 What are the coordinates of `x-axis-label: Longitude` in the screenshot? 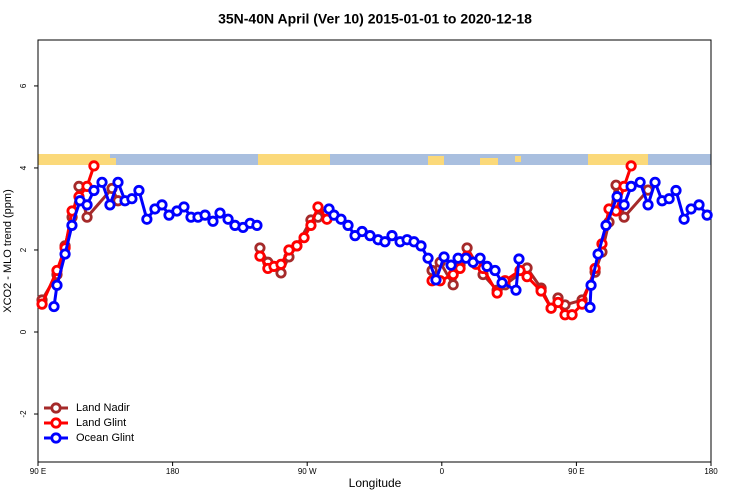 It's located at (375, 483).